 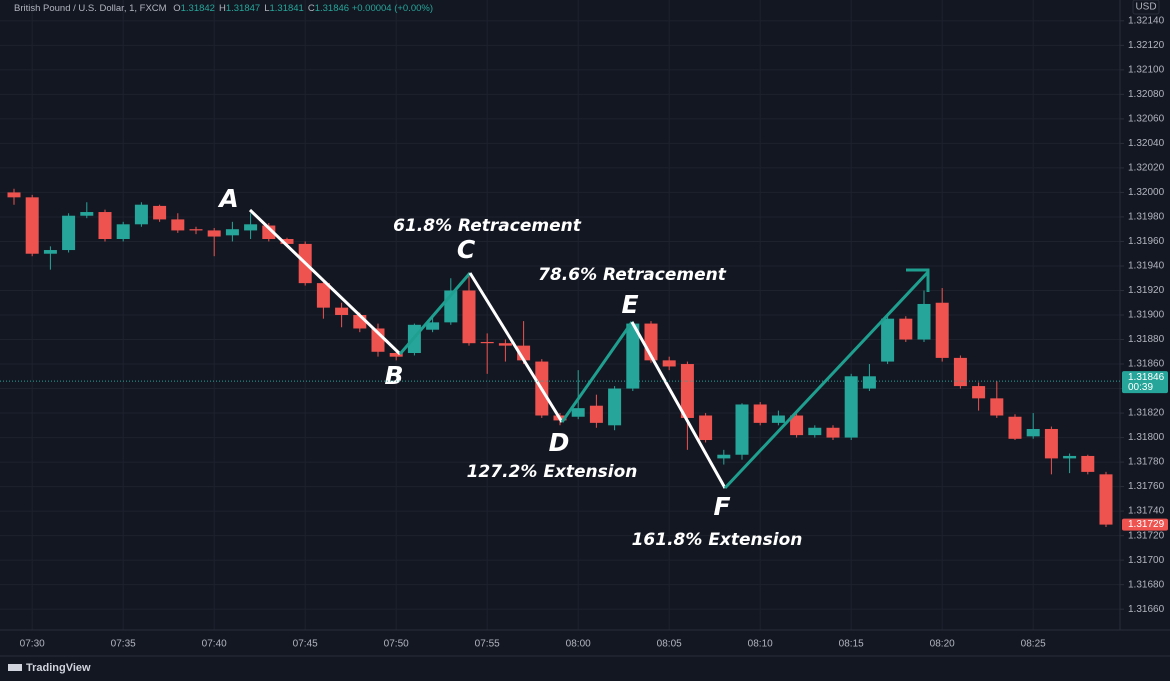 I want to click on ohlc-label: O, so click(x=176, y=8).